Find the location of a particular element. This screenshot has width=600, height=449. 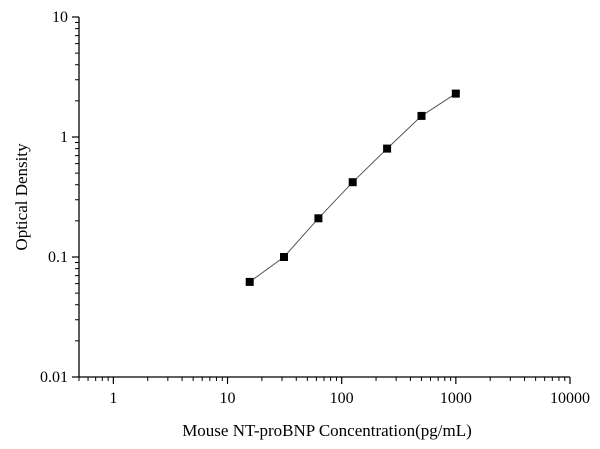

x-tick-label: 100 is located at coordinates (342, 398).